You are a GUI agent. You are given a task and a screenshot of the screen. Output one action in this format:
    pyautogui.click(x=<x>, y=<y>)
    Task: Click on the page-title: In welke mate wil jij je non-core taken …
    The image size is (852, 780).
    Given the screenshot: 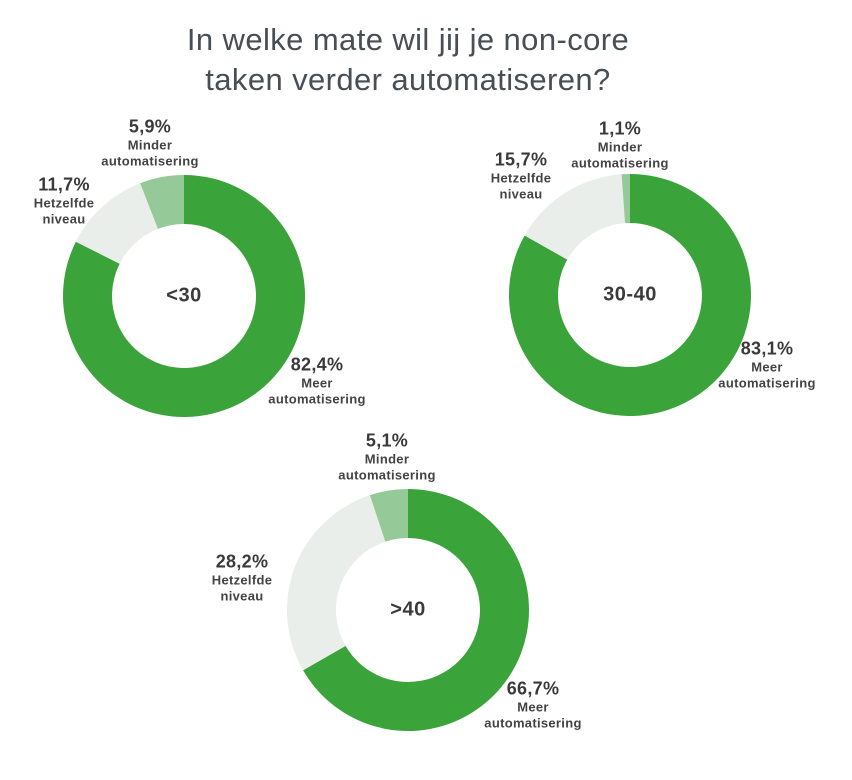 What is the action you would take?
    pyautogui.click(x=426, y=60)
    